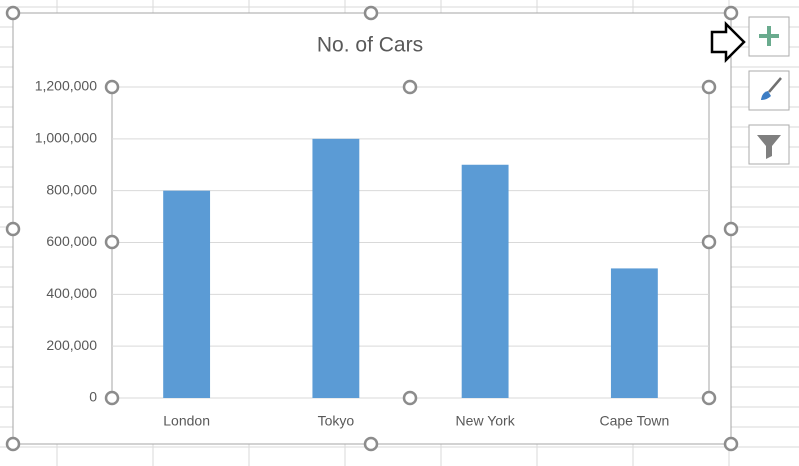 The image size is (799, 466). I want to click on y-tick-label: 400,000, so click(71, 293).